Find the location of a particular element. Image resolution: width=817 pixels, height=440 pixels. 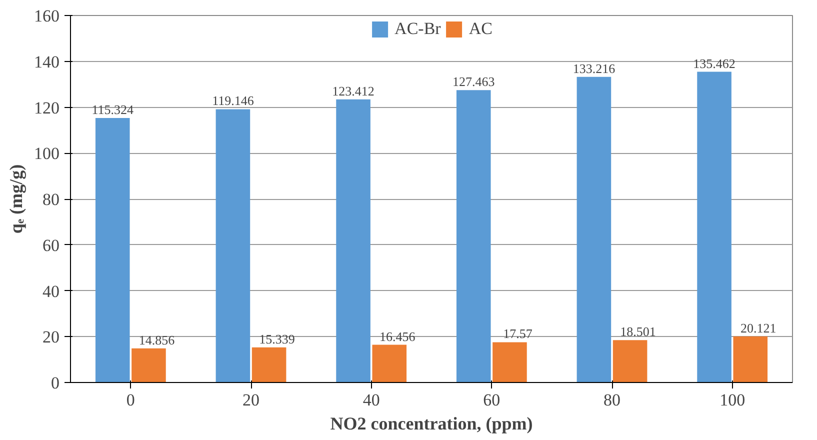

x-axis-title: NO2 concentration, (ppm) is located at coordinates (431, 424).